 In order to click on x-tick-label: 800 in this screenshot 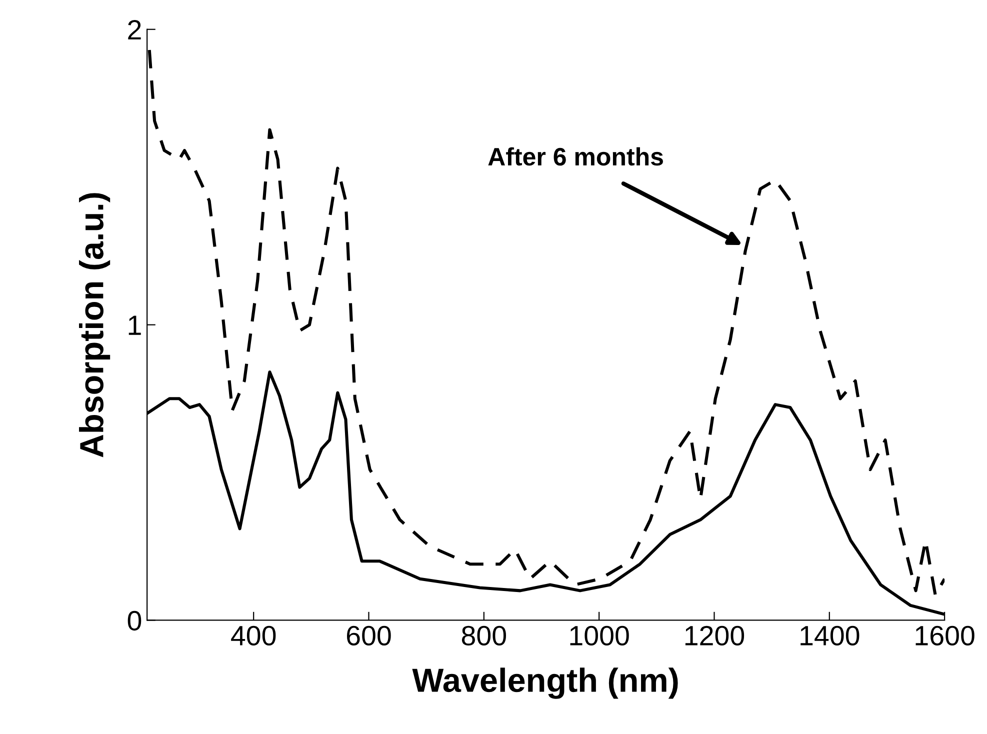, I will do `click(484, 636)`.